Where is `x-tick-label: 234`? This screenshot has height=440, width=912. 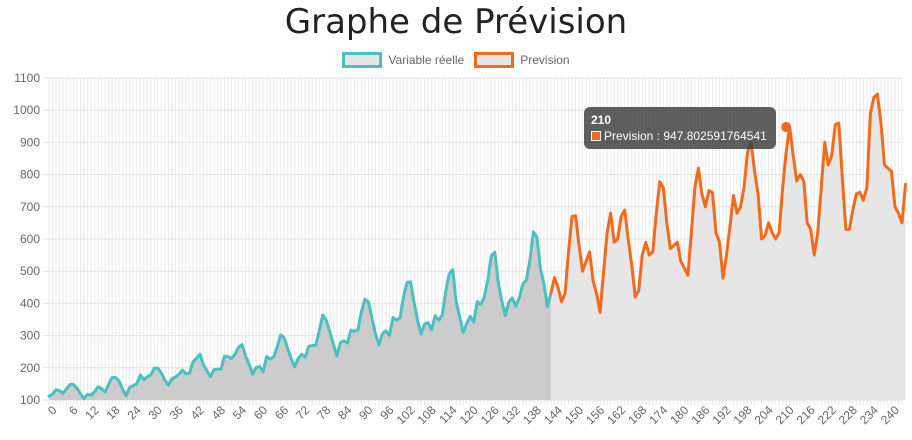 x-tick-label: 234 is located at coordinates (869, 415).